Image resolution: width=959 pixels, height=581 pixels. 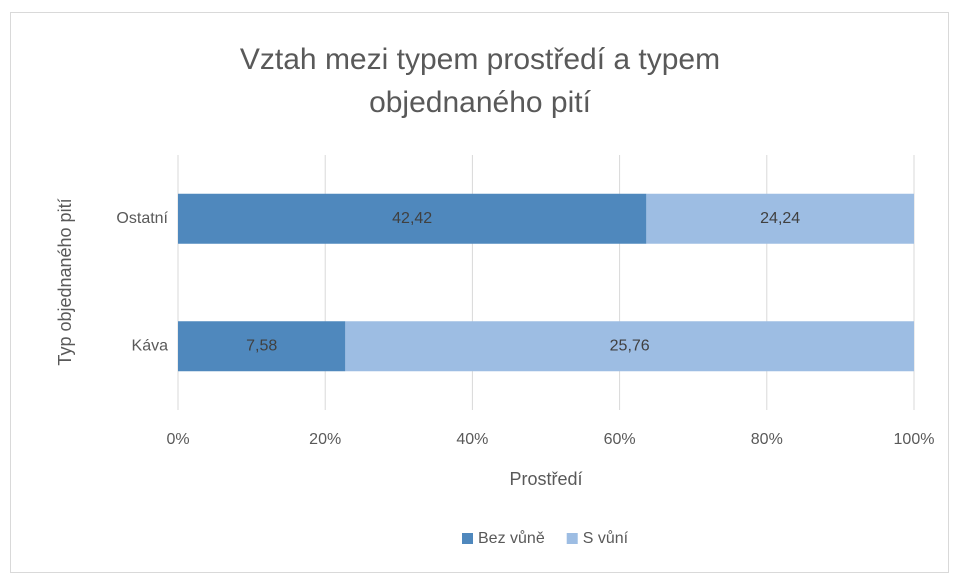 What do you see at coordinates (545, 479) in the screenshot?
I see `x-axis-title: Prostředí` at bounding box center [545, 479].